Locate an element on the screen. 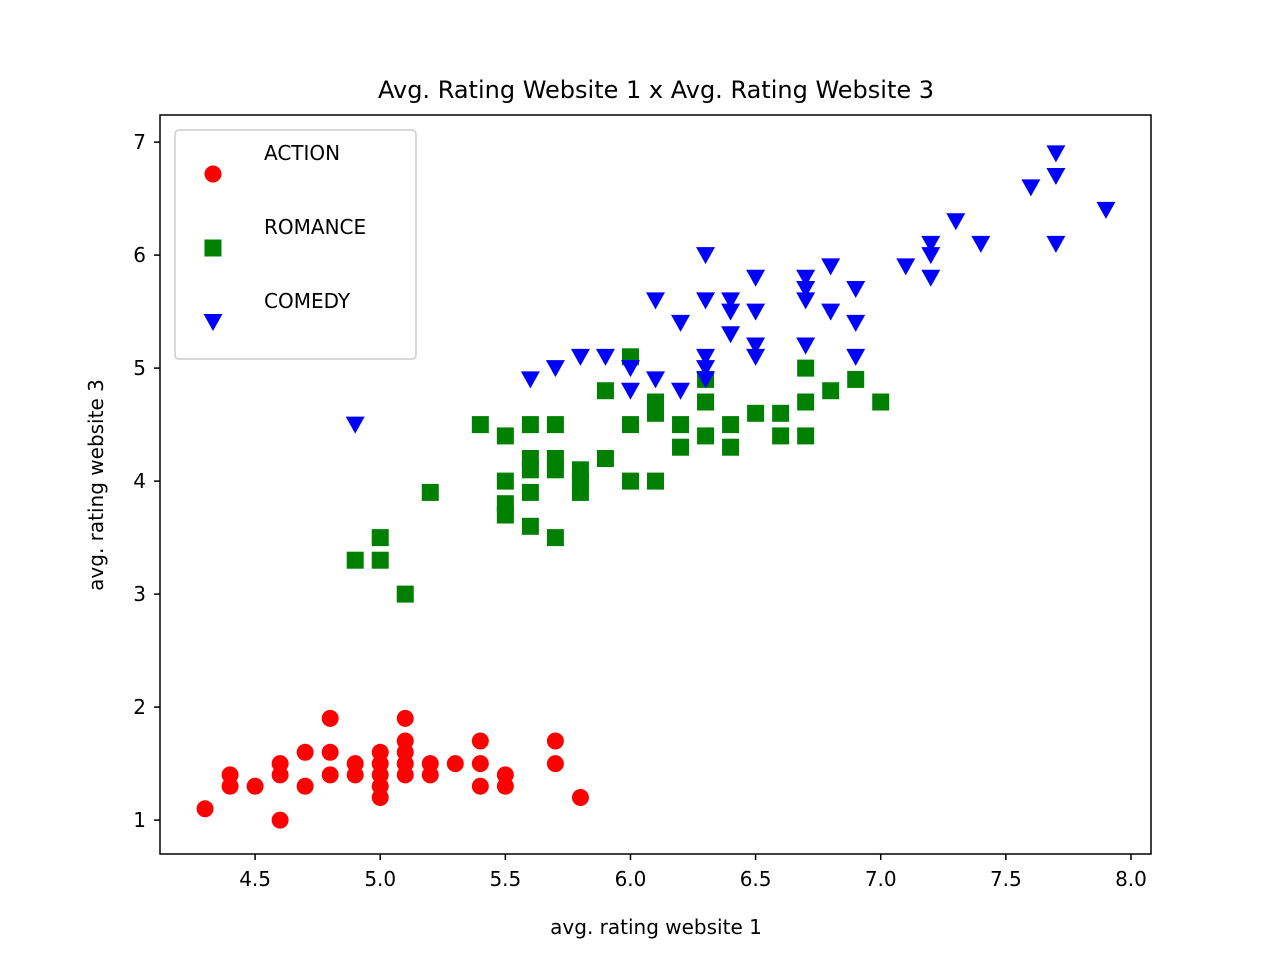 This screenshot has width=1280, height=960. x-axis-label: avg. rating website 1 is located at coordinates (656, 927).